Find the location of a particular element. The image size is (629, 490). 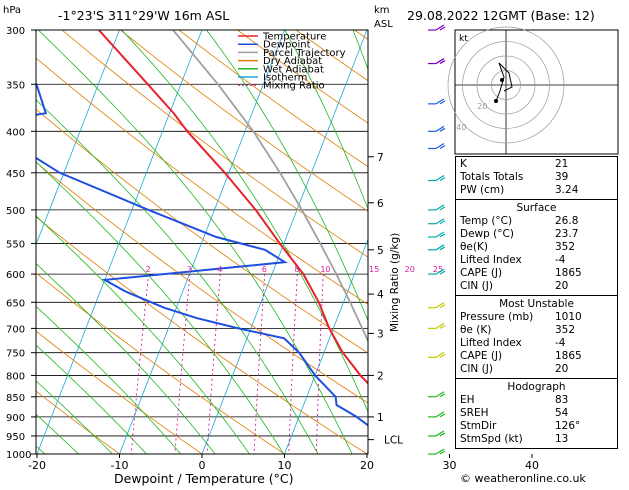

unstable-row: CAPE (J)1865 is located at coordinates (536, 356).